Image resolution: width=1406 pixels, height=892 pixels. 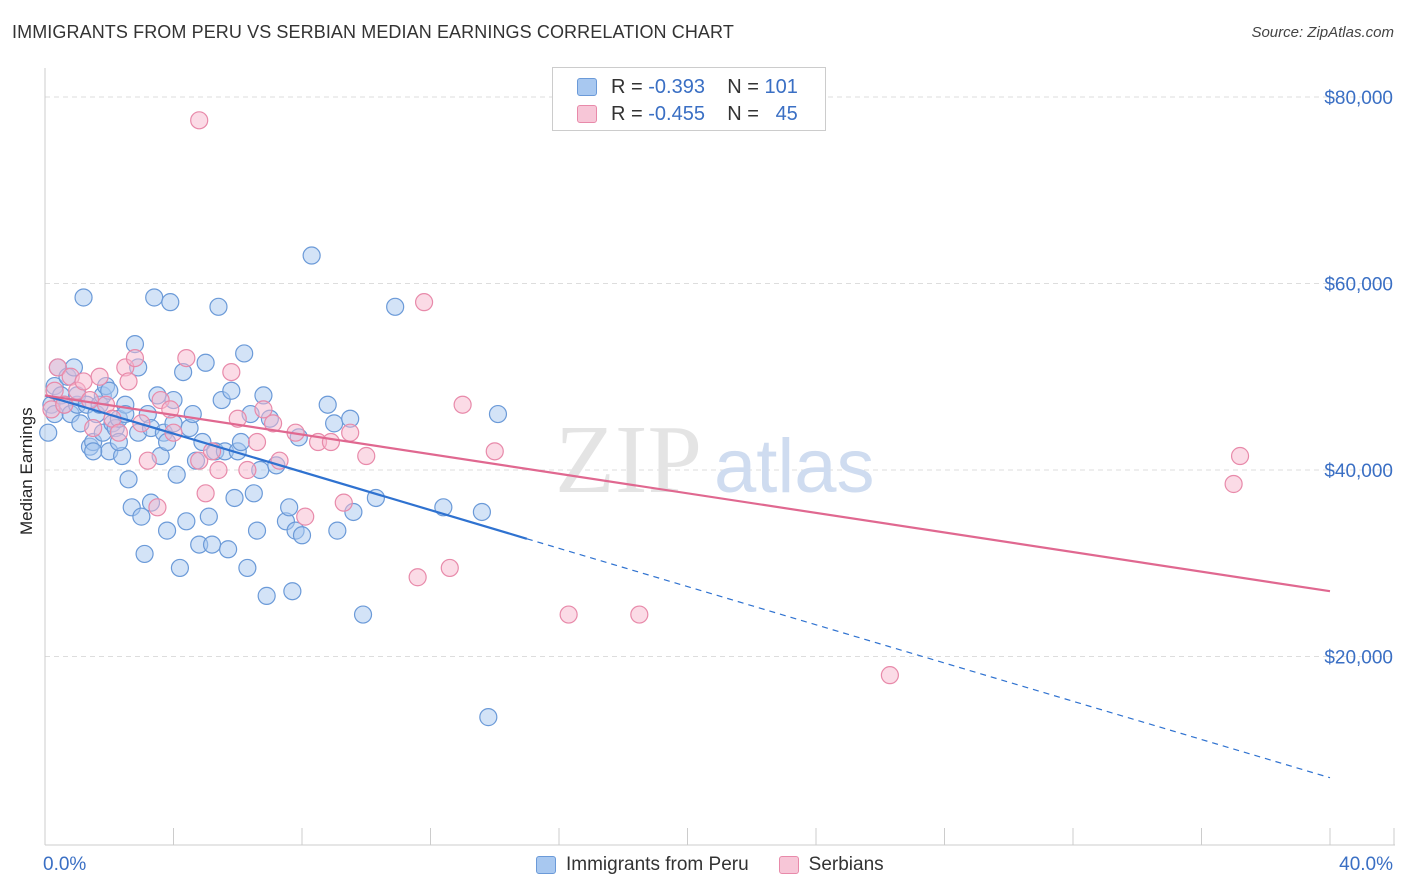 I want to click on stats-row-serbians: R = -0.455 N = 45, so click(x=687, y=114).